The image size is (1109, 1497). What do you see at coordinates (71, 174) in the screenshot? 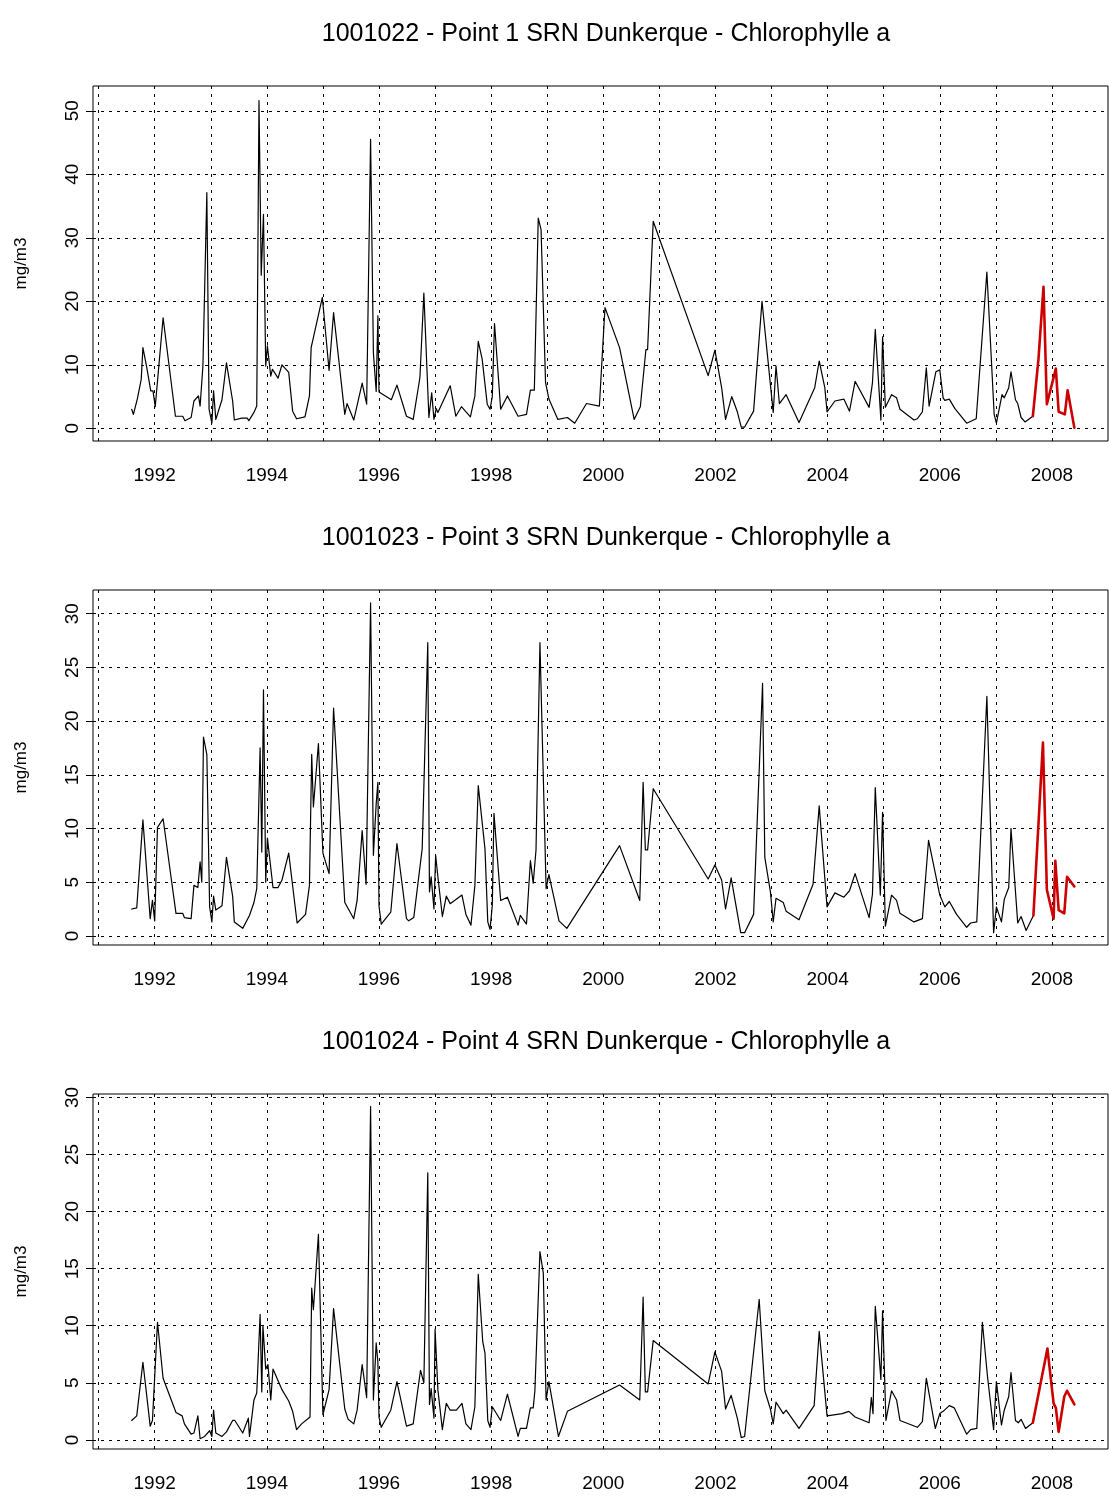
I see `y-tick-label: 40` at bounding box center [71, 174].